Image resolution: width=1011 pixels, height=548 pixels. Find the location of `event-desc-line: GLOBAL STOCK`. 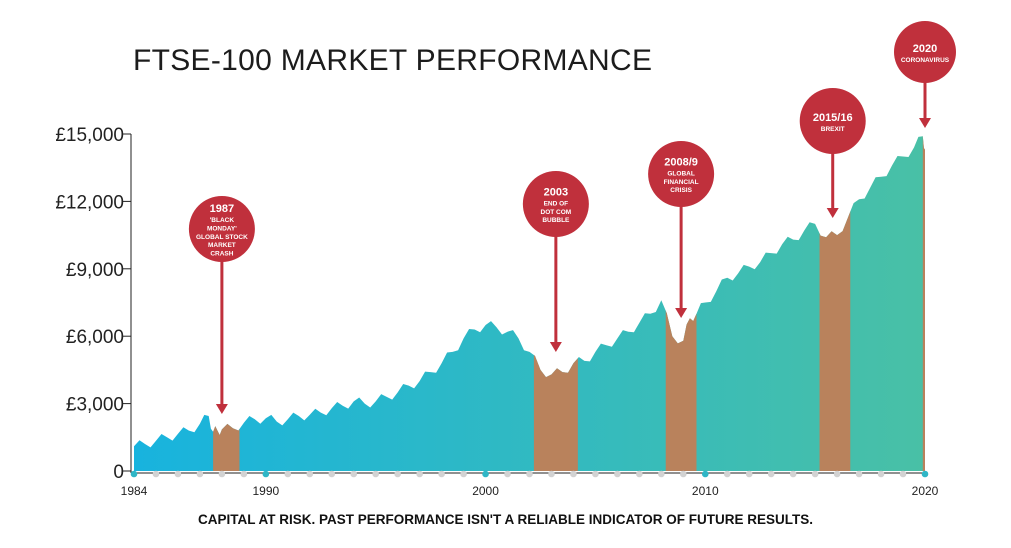

event-desc-line: GLOBAL STOCK is located at coordinates (222, 237).